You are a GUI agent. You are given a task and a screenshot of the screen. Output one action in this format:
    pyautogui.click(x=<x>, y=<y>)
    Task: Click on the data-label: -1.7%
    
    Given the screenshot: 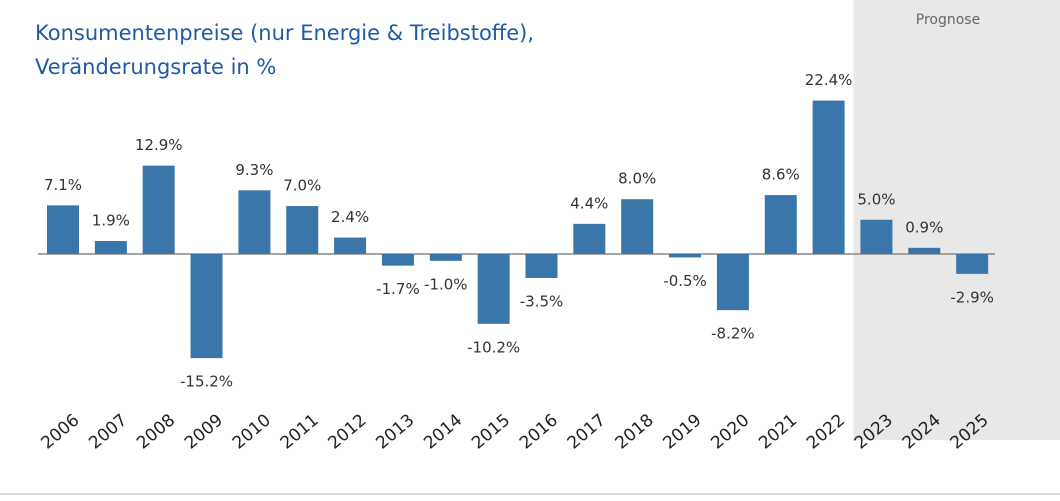 What is the action you would take?
    pyautogui.click(x=398, y=289)
    